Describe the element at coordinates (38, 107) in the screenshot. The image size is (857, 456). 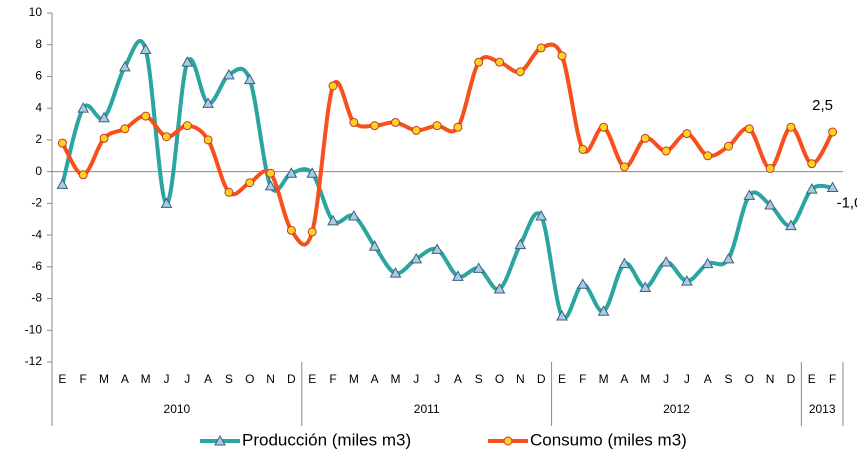
I see `y-tick-label: 4` at that location.